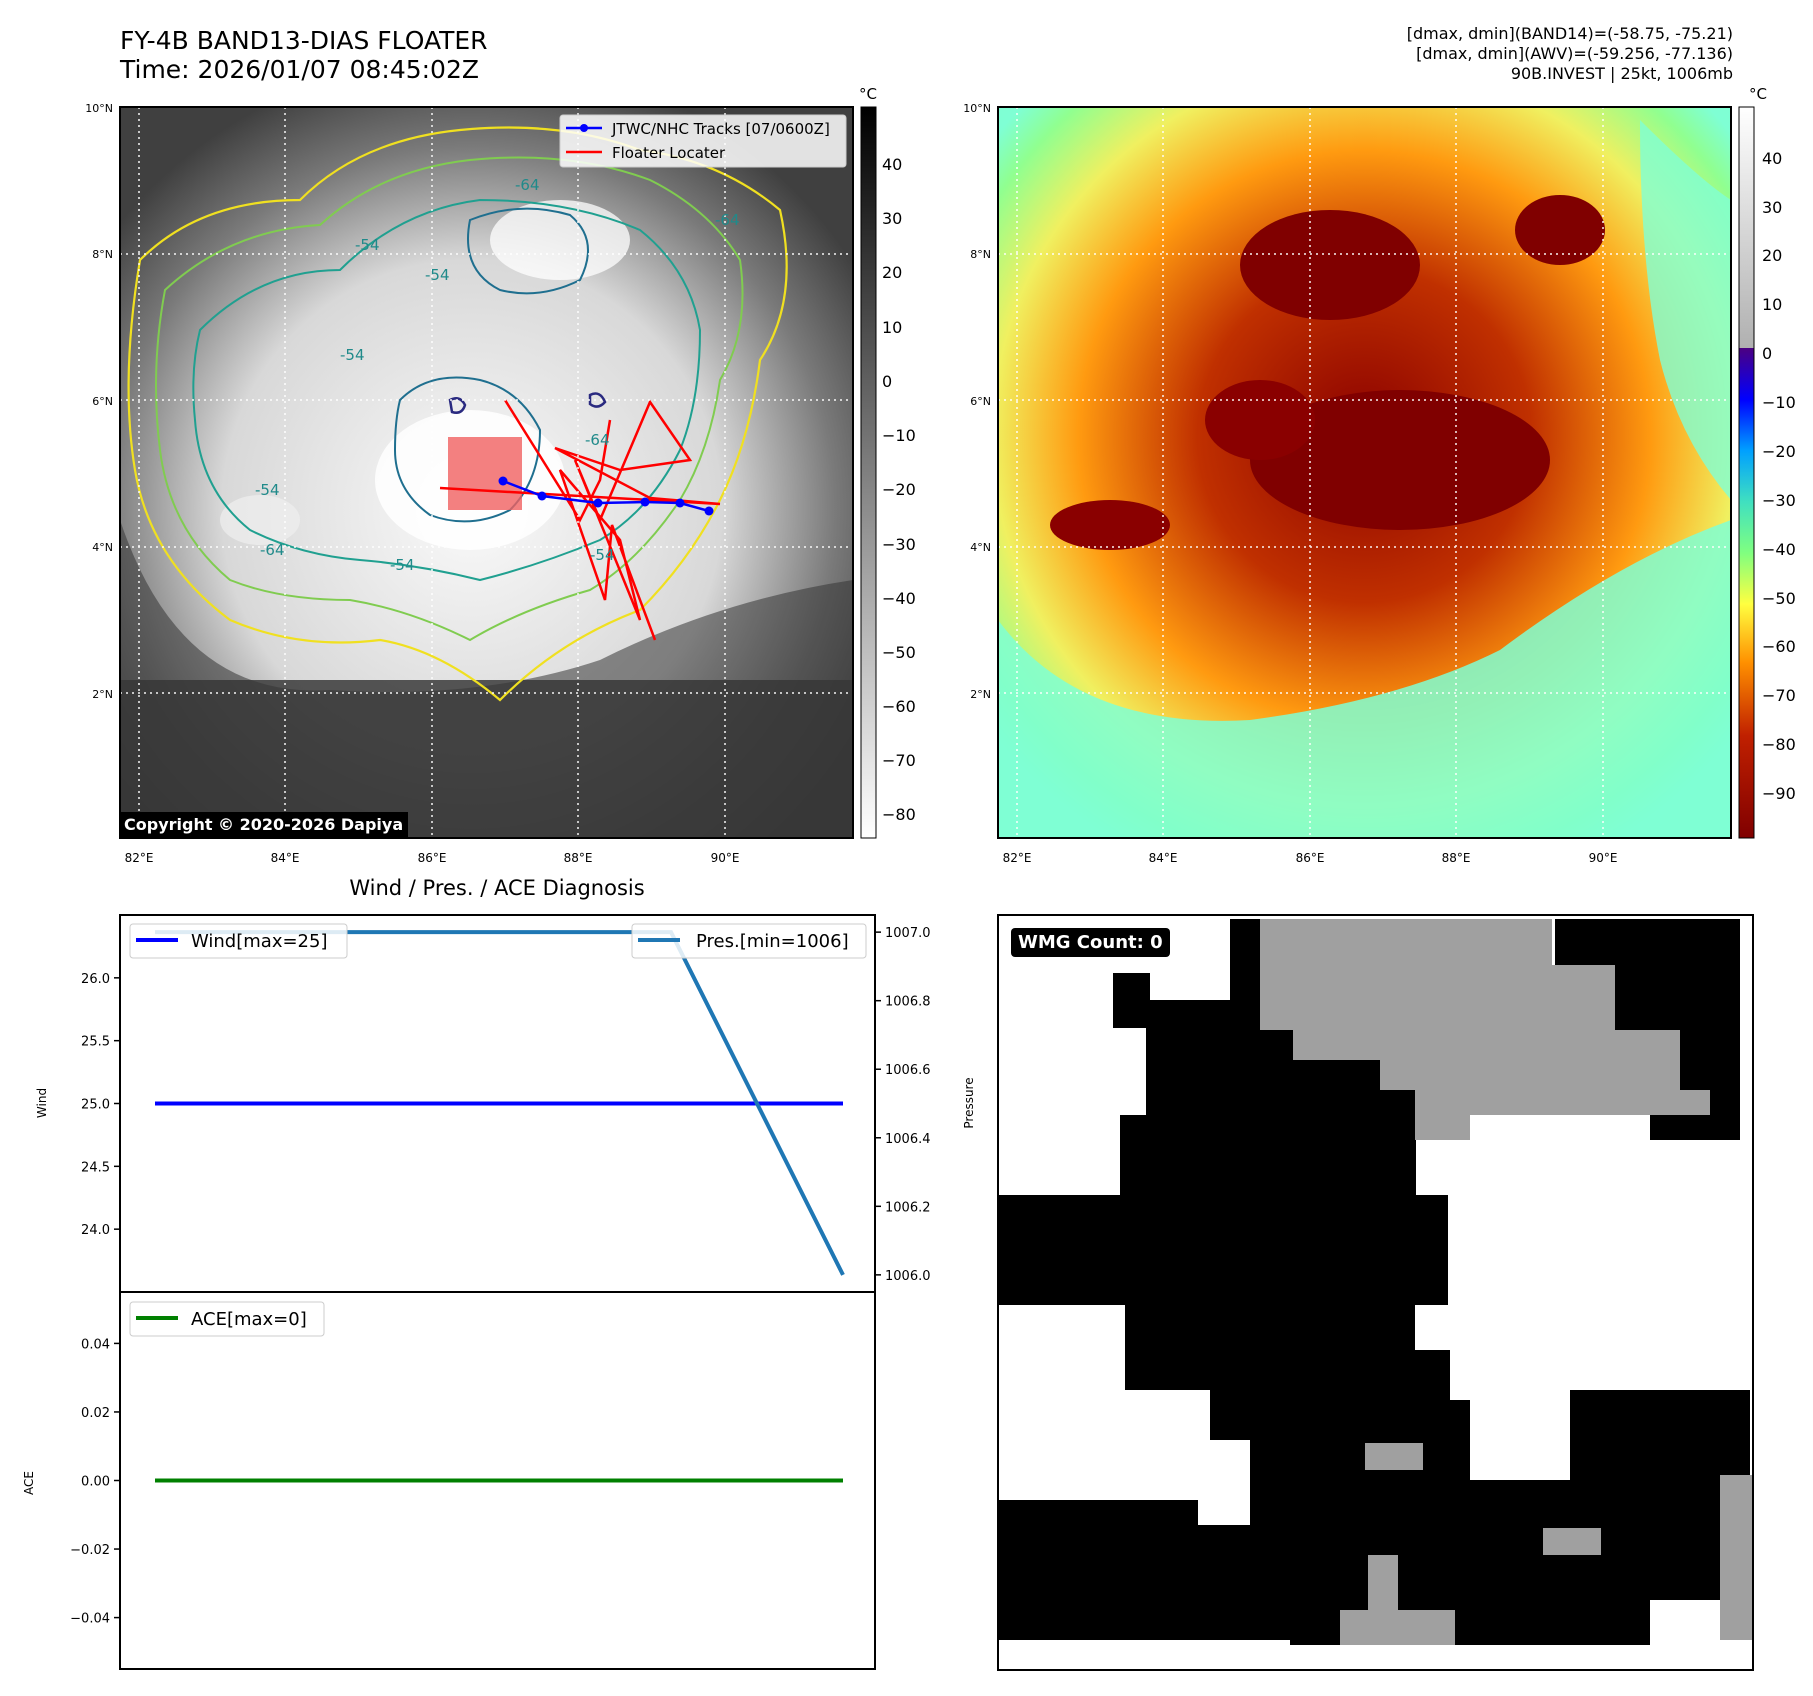  I want to click on floater-locater-line, so click(580, 520).